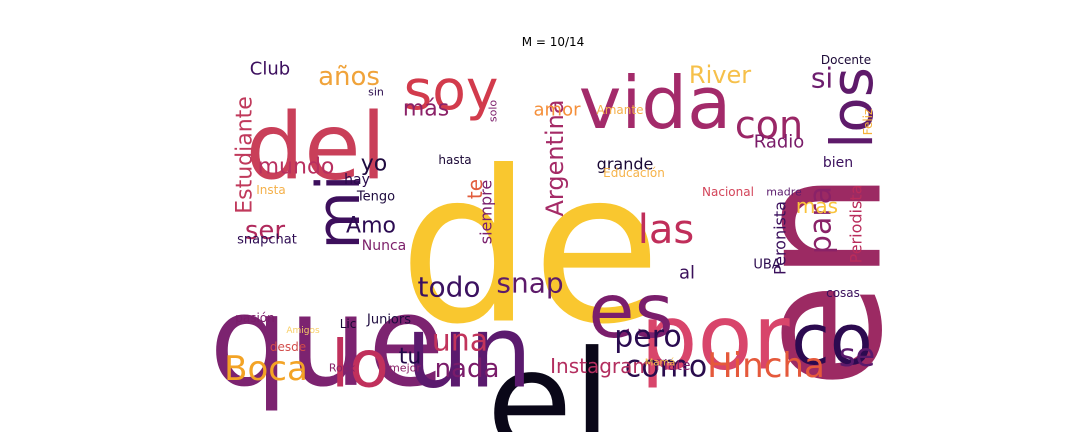 This screenshot has width=1080, height=432. Describe the element at coordinates (843, 293) in the screenshot. I see `word-57: cosas` at that location.